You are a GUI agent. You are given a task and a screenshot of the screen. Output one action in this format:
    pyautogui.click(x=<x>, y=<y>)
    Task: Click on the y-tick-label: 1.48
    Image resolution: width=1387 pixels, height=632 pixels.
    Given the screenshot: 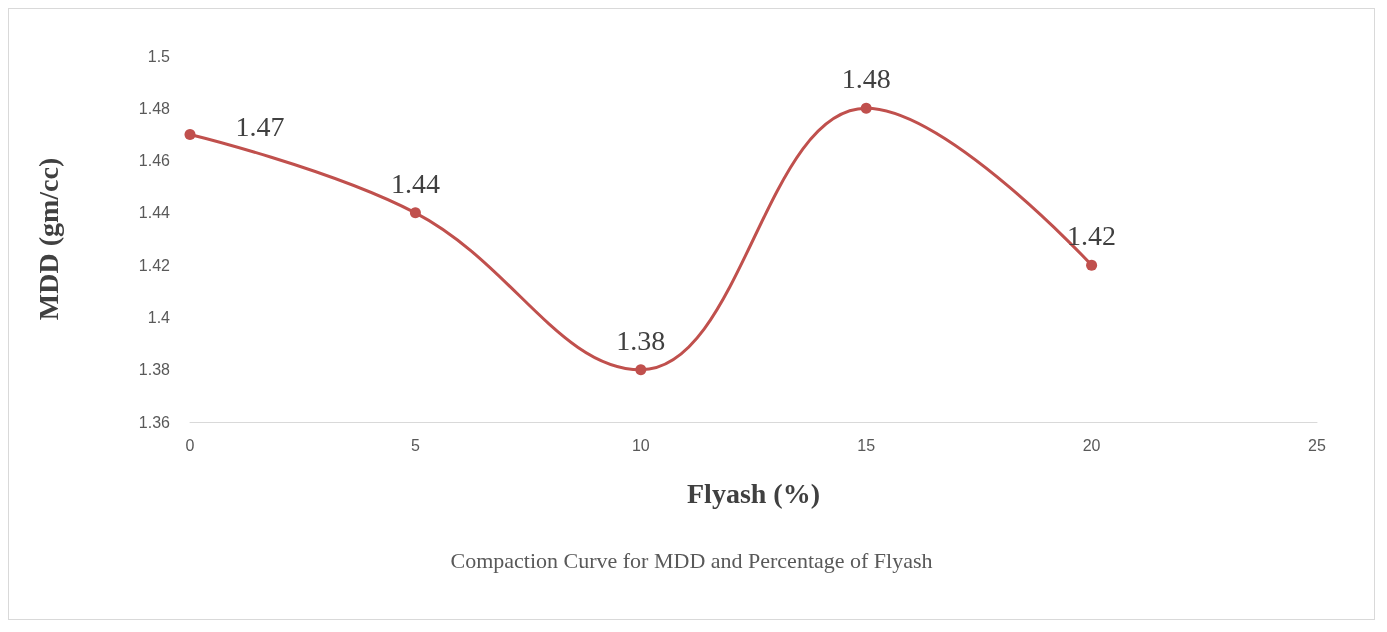 What is the action you would take?
    pyautogui.click(x=154, y=108)
    